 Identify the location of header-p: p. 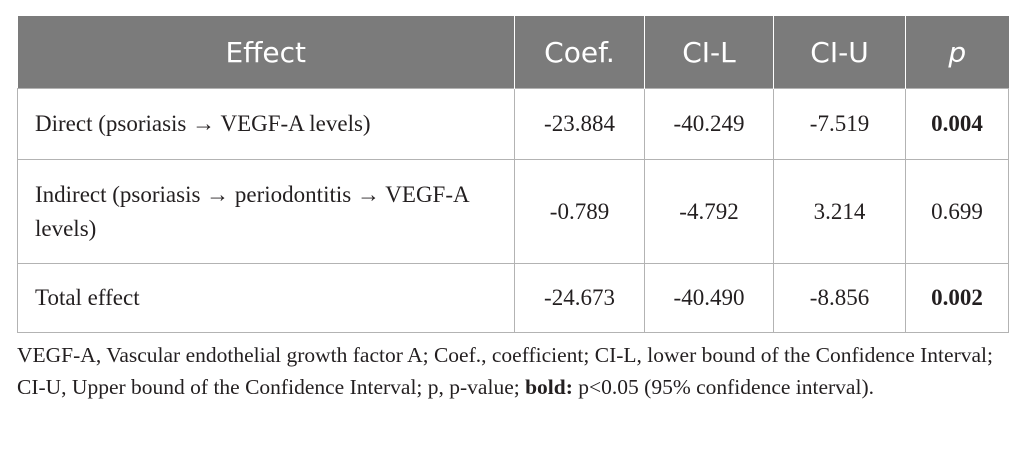
(957, 52).